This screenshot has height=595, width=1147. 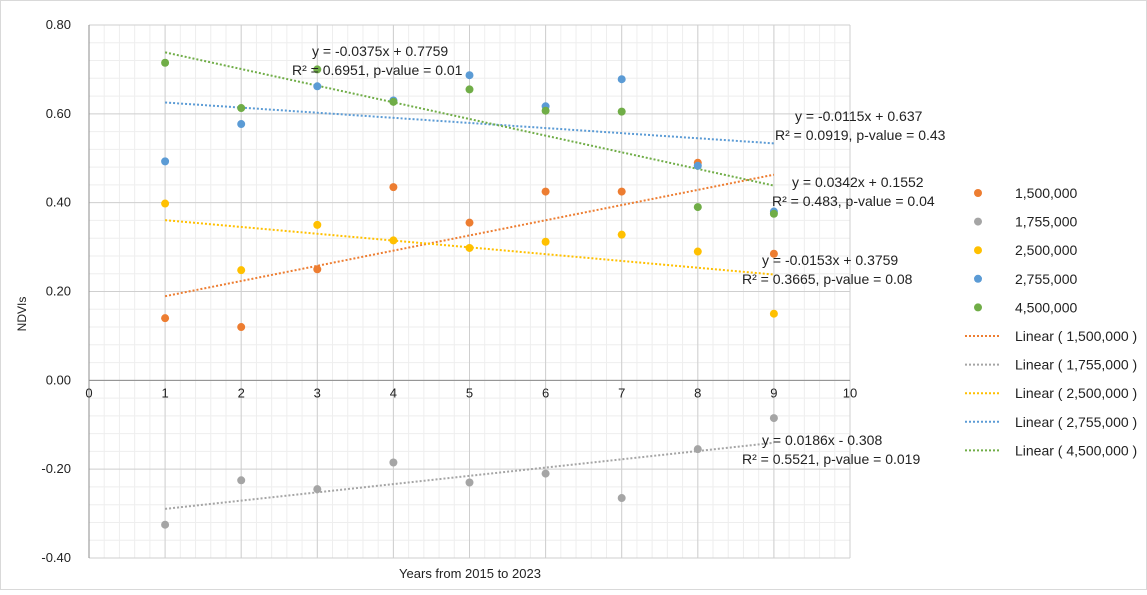 I want to click on x-tick-label: 8, so click(x=697, y=392).